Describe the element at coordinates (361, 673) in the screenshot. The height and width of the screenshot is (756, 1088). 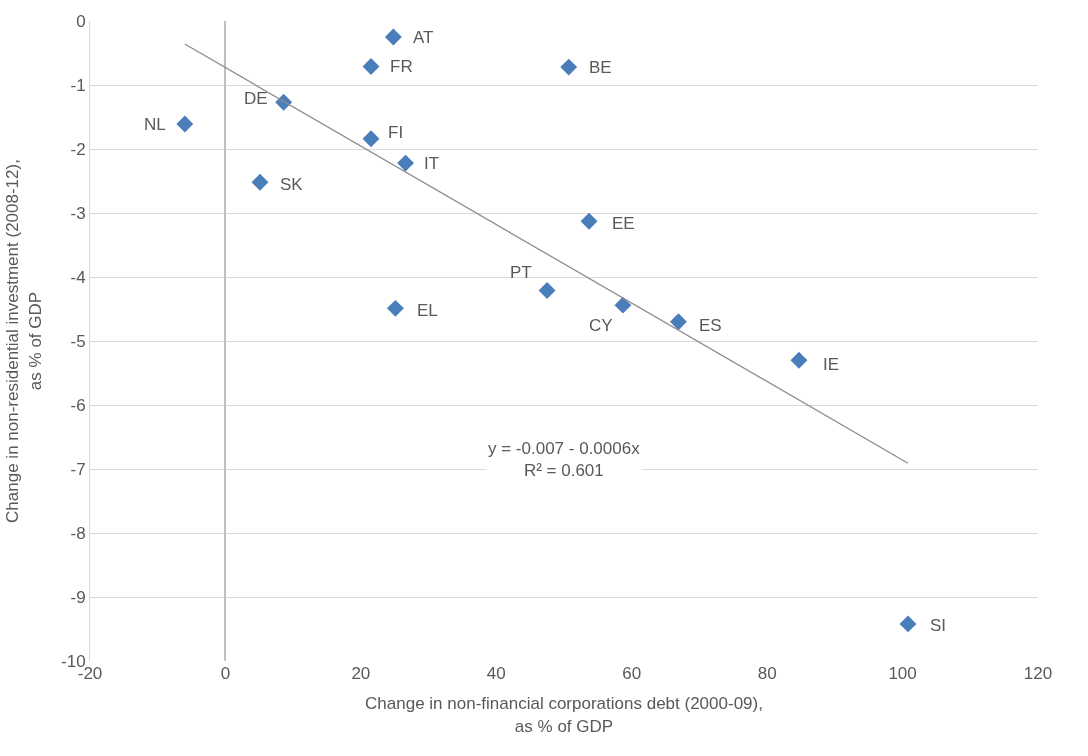
I see `x-tick-label: 20` at that location.